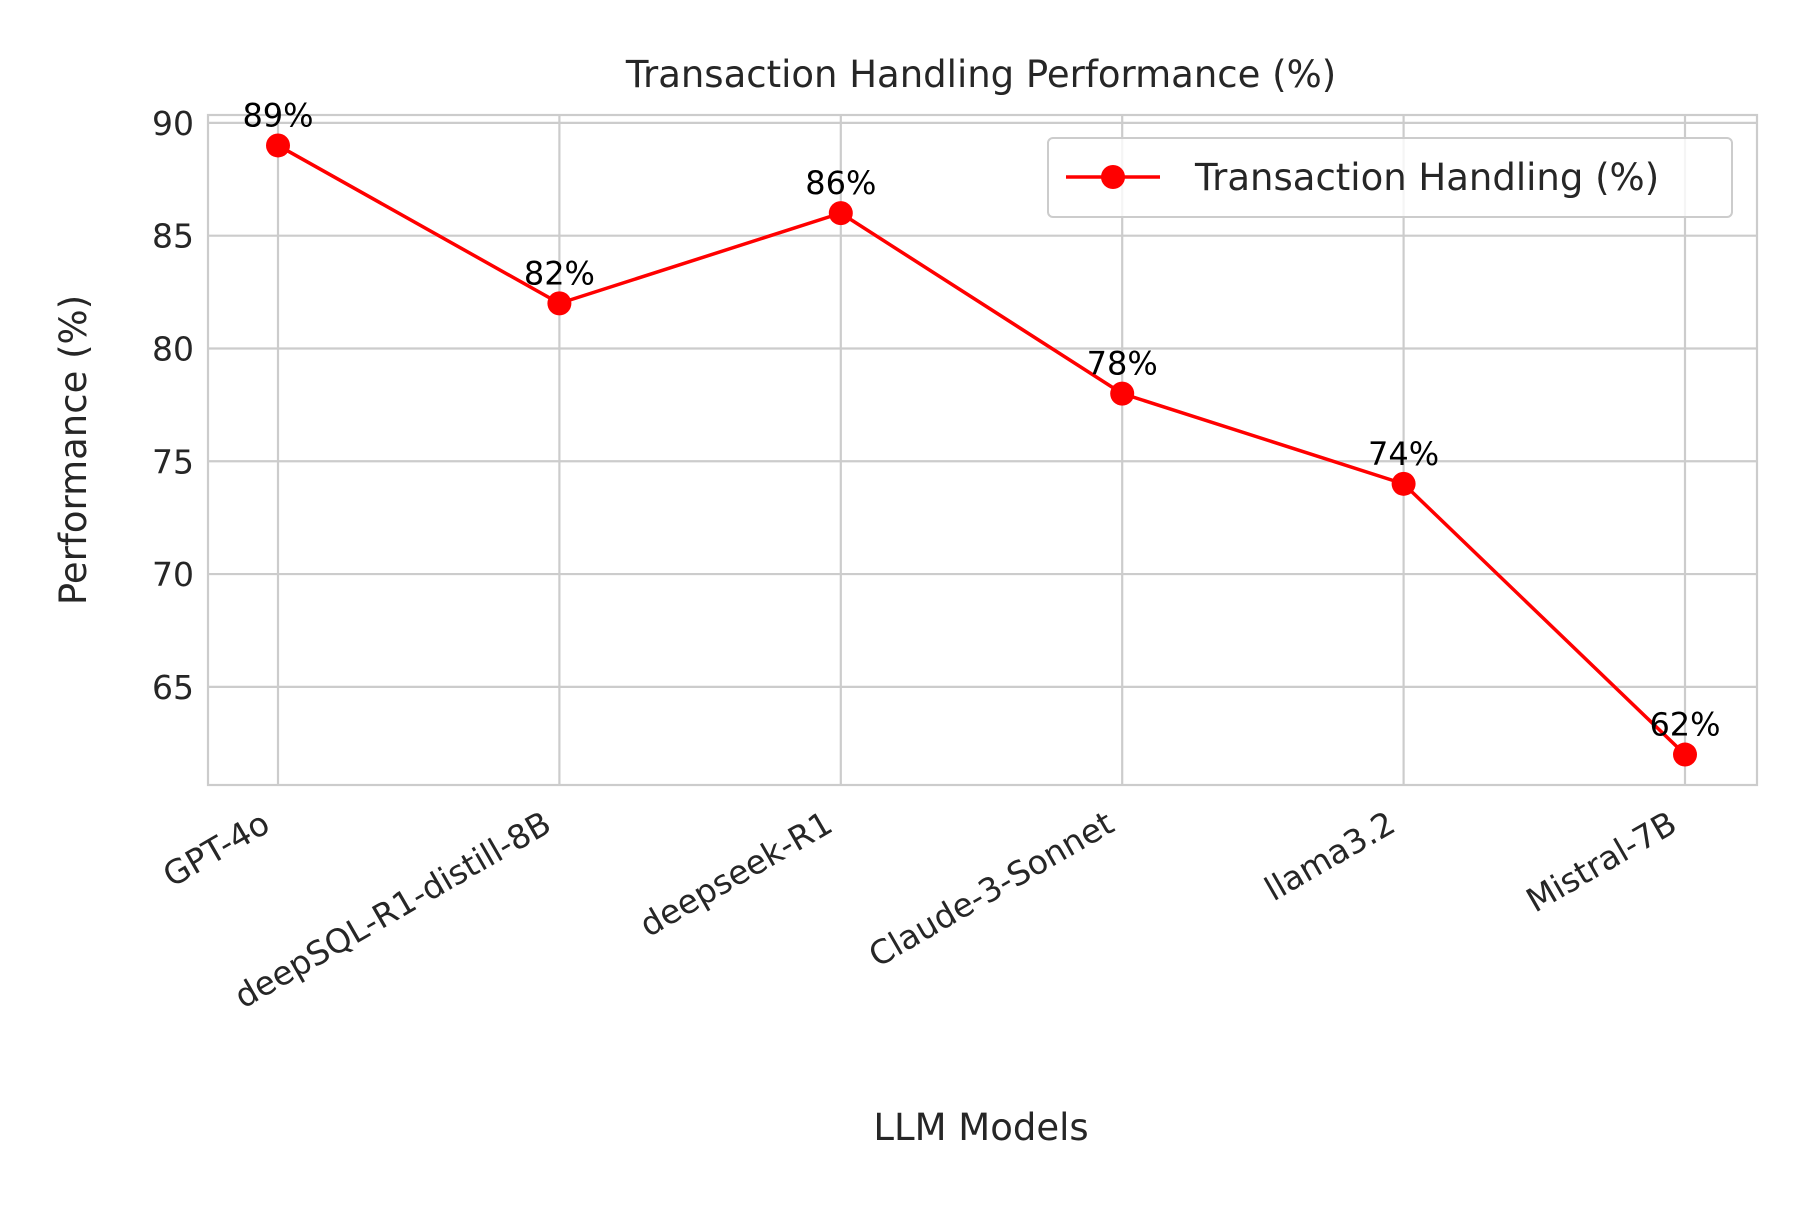 The width and height of the screenshot is (1800, 1205). What do you see at coordinates (1403, 454) in the screenshot?
I see `data-label: 74%` at bounding box center [1403, 454].